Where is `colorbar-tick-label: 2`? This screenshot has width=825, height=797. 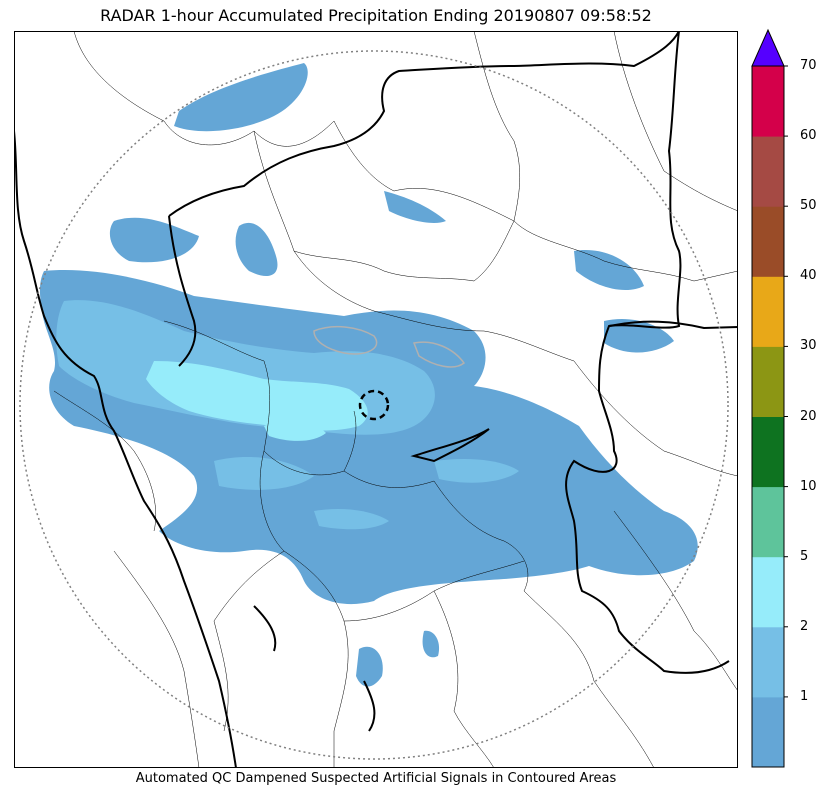
colorbar-tick-label: 2 is located at coordinates (804, 626).